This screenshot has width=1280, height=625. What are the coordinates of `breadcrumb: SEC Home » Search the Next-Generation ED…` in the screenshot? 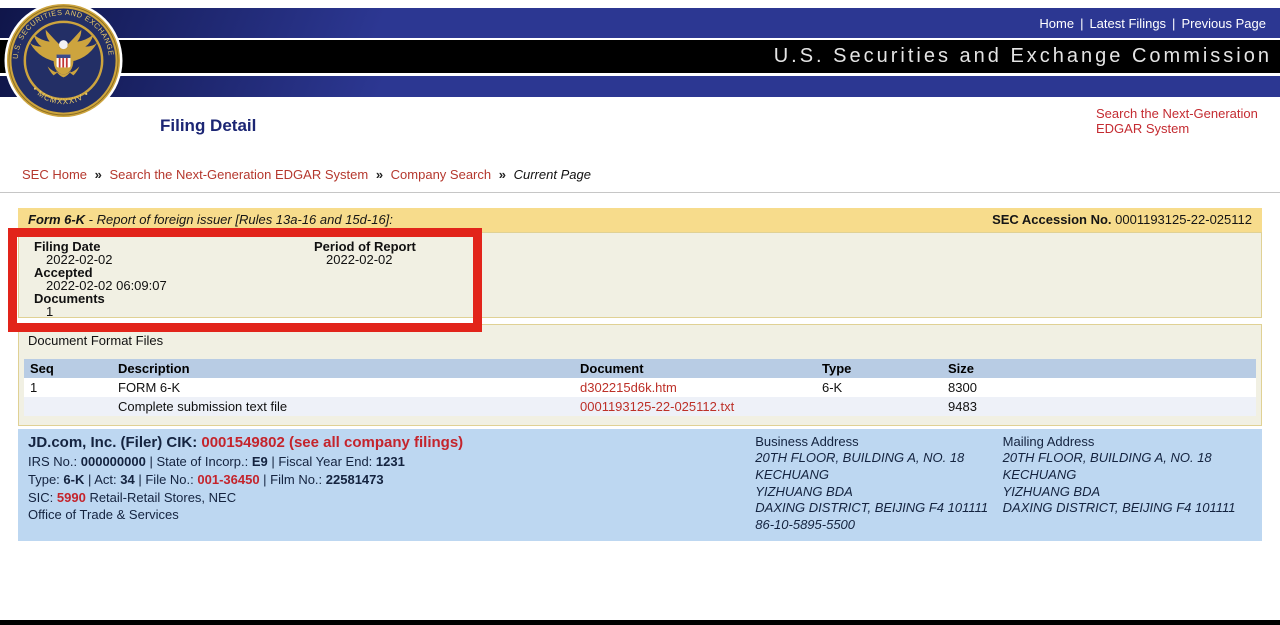 It's located at (640, 180).